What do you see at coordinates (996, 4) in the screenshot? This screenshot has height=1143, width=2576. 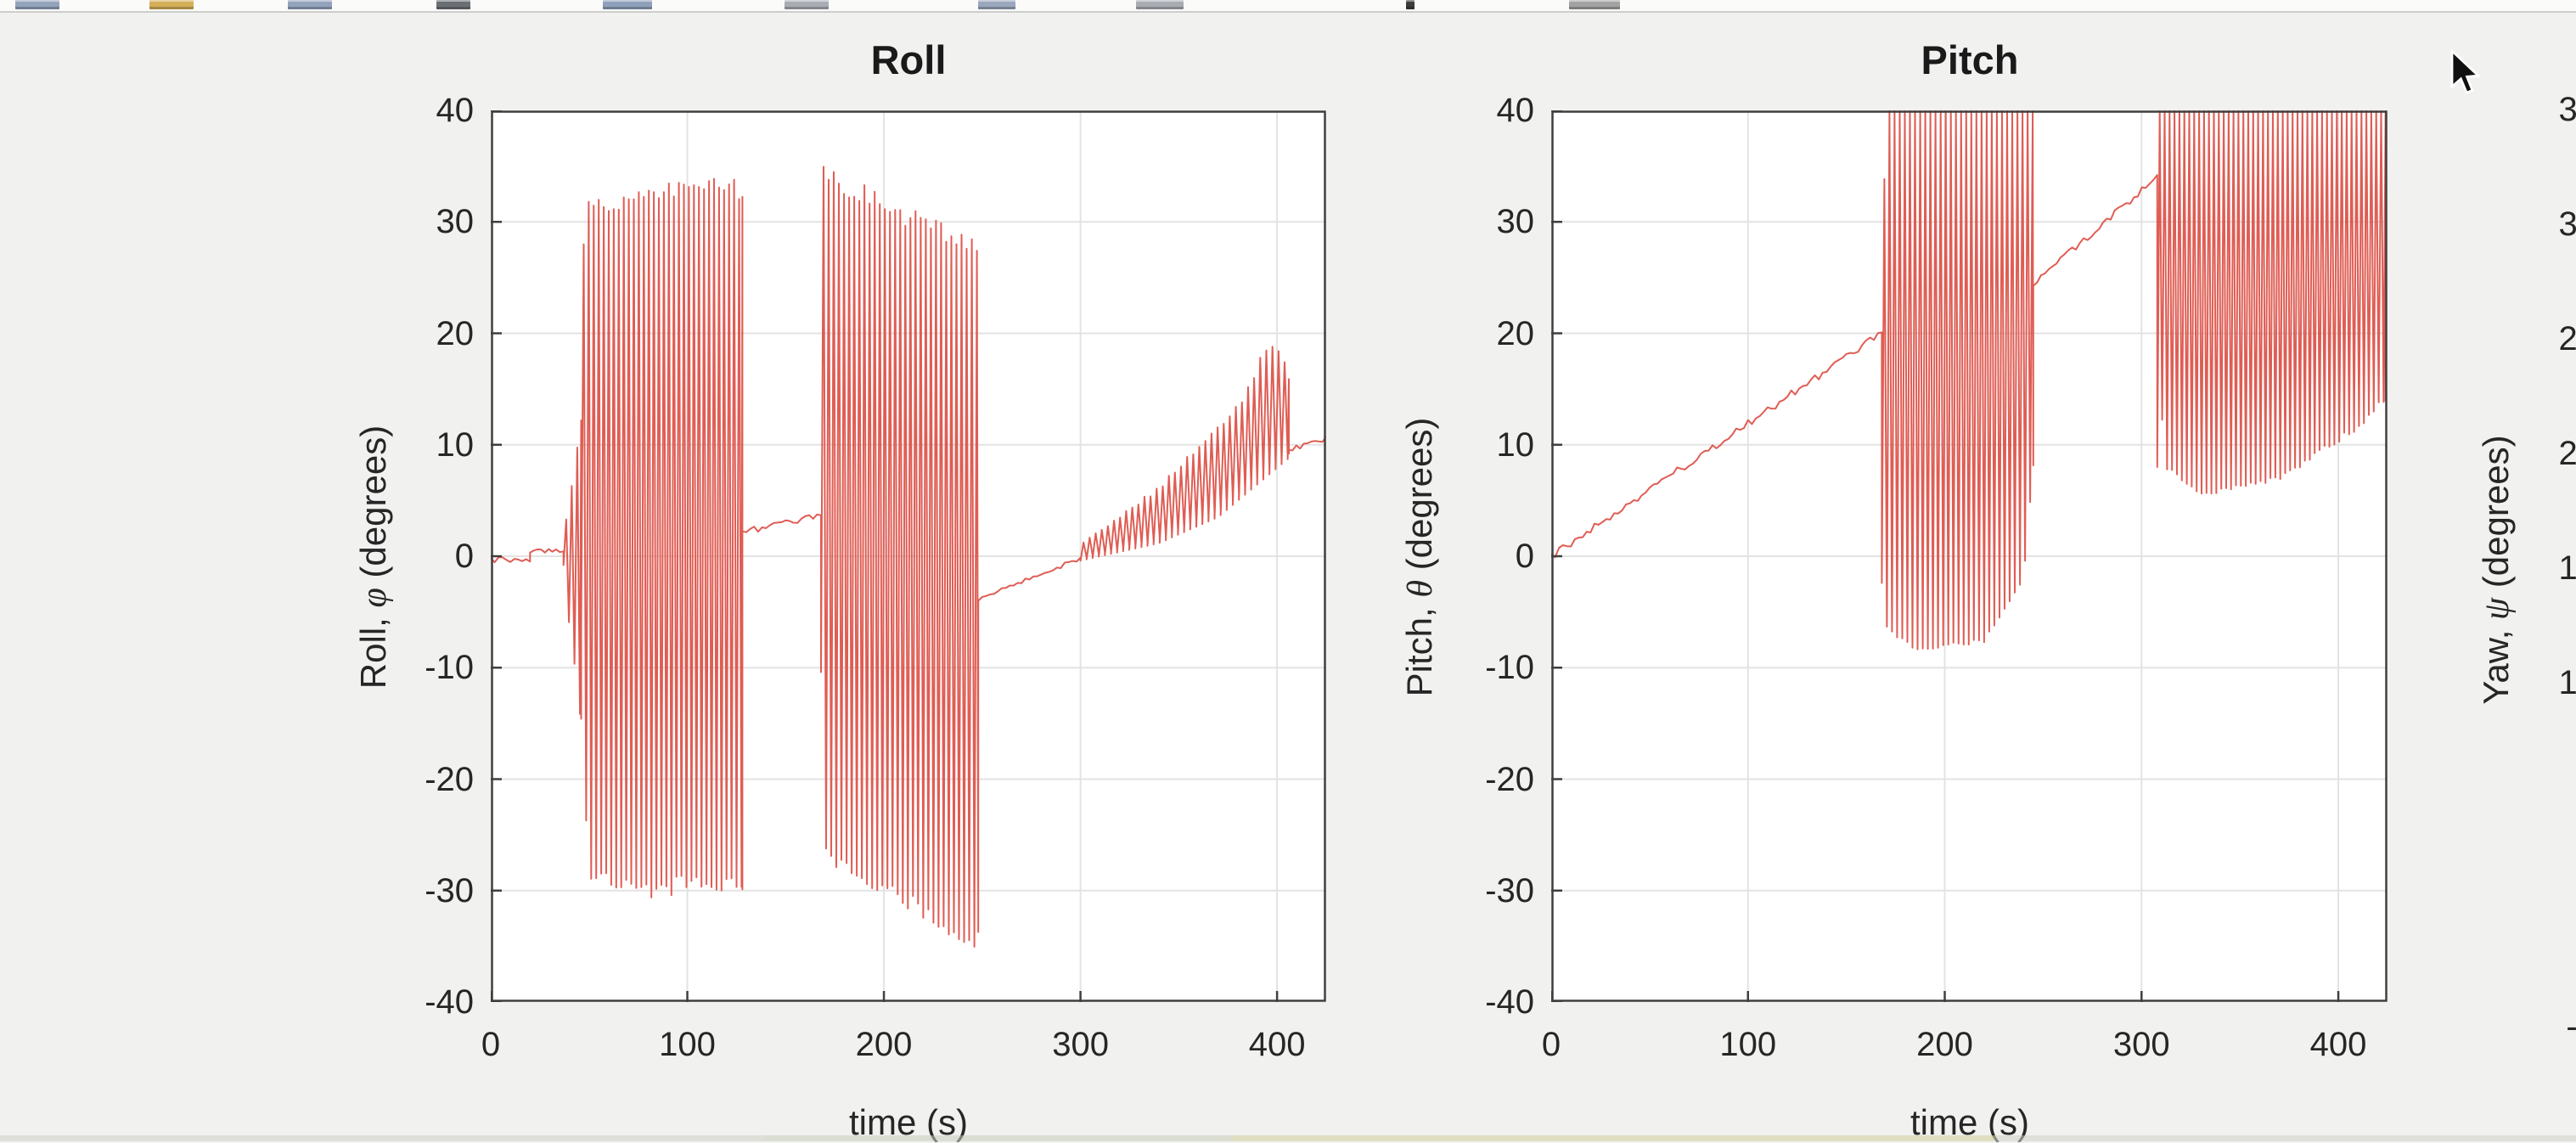 I see `datacursor-icon` at bounding box center [996, 4].